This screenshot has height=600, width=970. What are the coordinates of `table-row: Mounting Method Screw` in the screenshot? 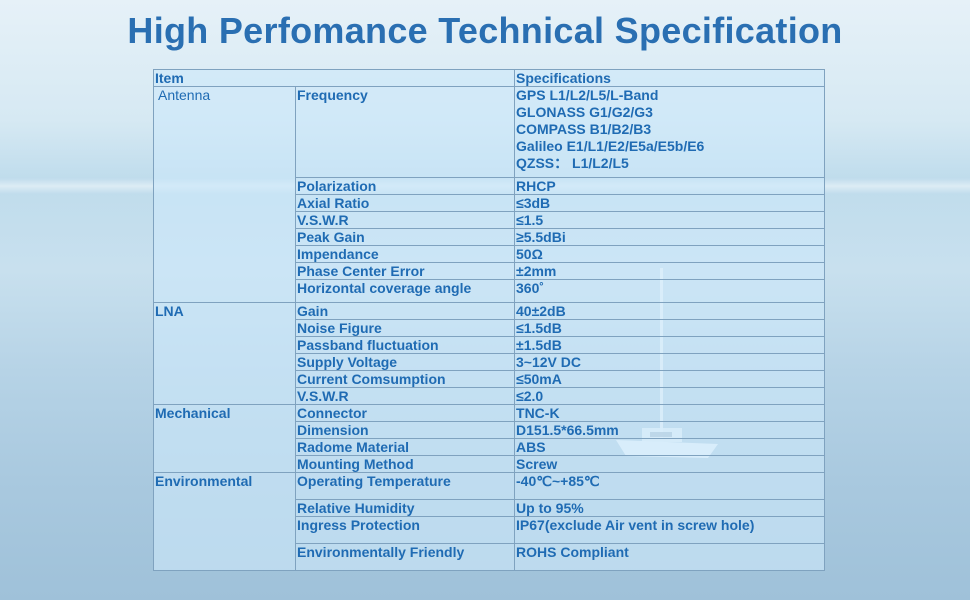 It's located at (490, 464).